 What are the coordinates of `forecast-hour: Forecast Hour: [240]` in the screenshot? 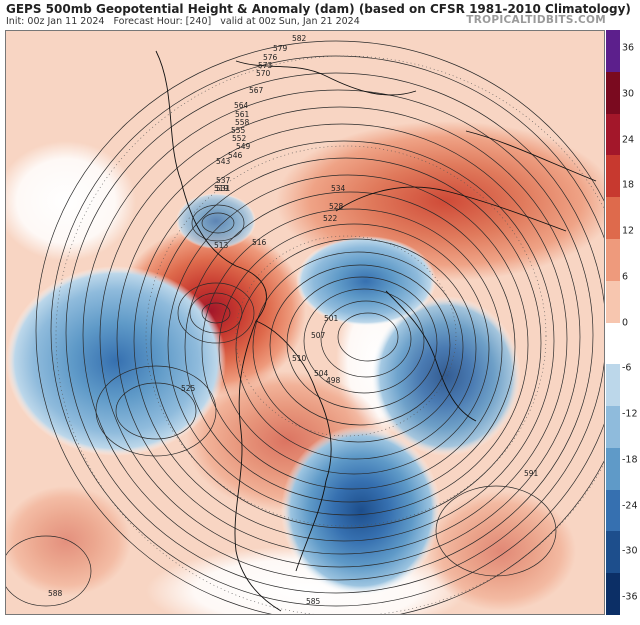 It's located at (162, 21).